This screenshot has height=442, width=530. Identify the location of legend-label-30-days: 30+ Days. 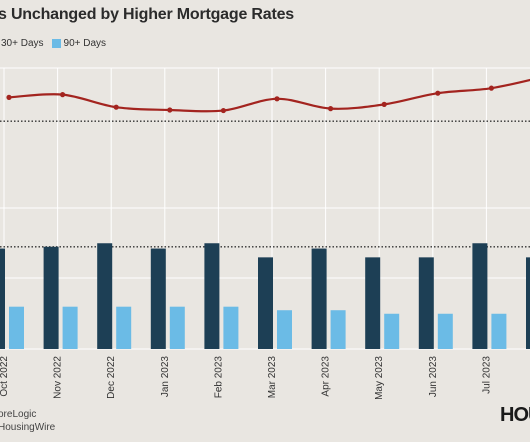
(22, 43).